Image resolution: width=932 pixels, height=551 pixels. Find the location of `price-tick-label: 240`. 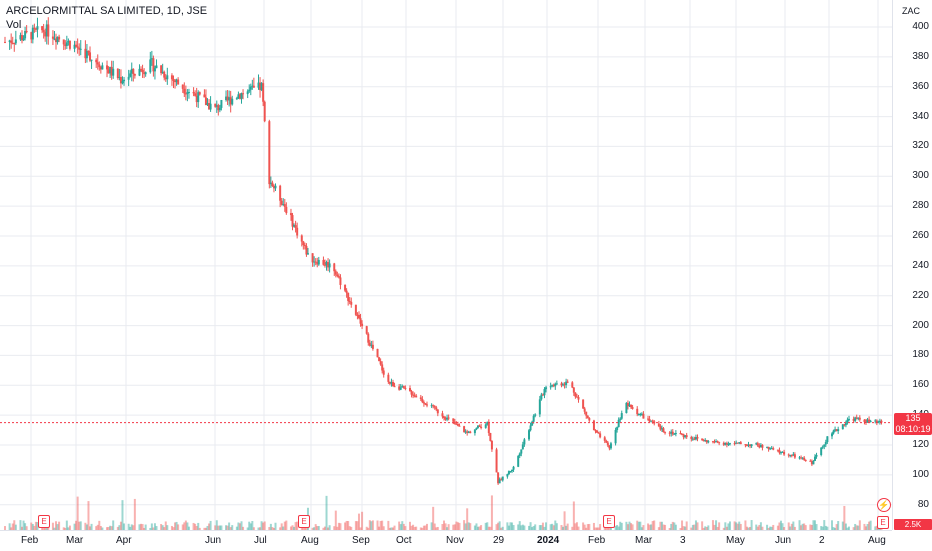

price-tick-label: 240 is located at coordinates (920, 265).